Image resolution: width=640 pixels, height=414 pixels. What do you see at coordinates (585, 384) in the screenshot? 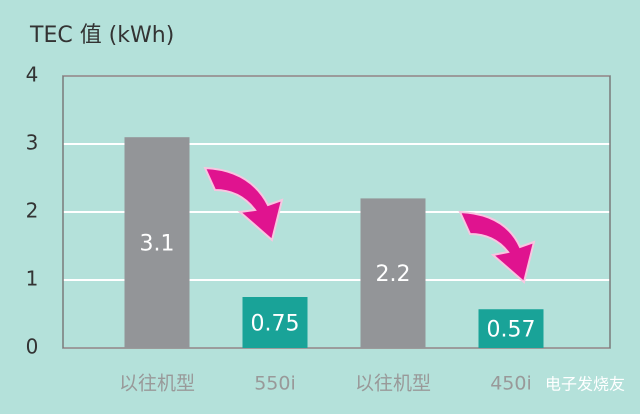
I see `watermark: 电子发烧友` at bounding box center [585, 384].